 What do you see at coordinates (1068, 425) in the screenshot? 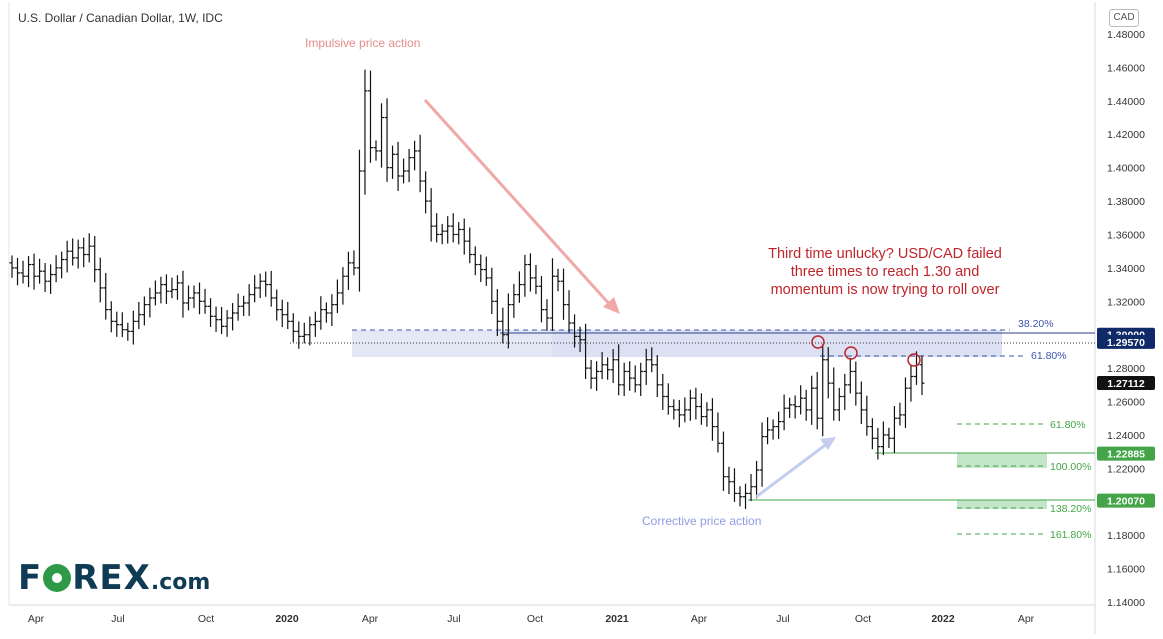
I see `fib-label-618-lower: 61.80%` at bounding box center [1068, 425].